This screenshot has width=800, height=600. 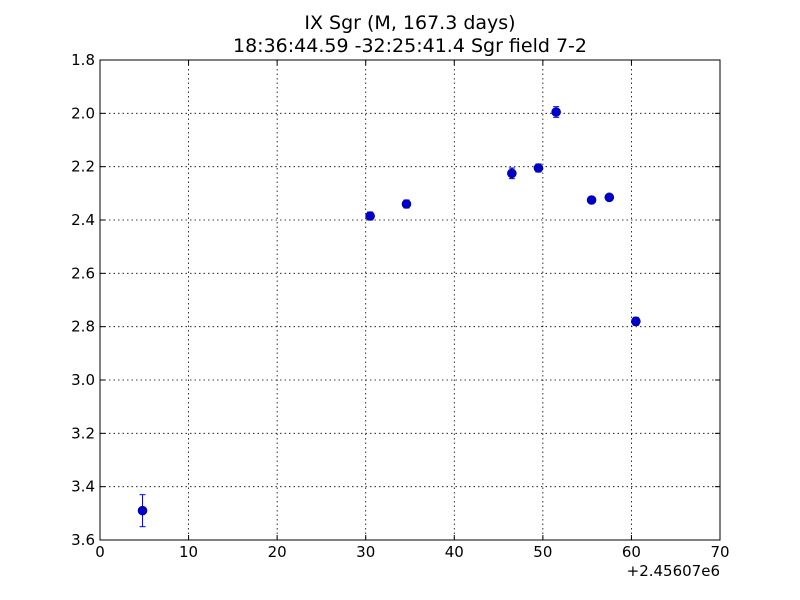 I want to click on y-tick-label: 2.2, so click(x=83, y=167).